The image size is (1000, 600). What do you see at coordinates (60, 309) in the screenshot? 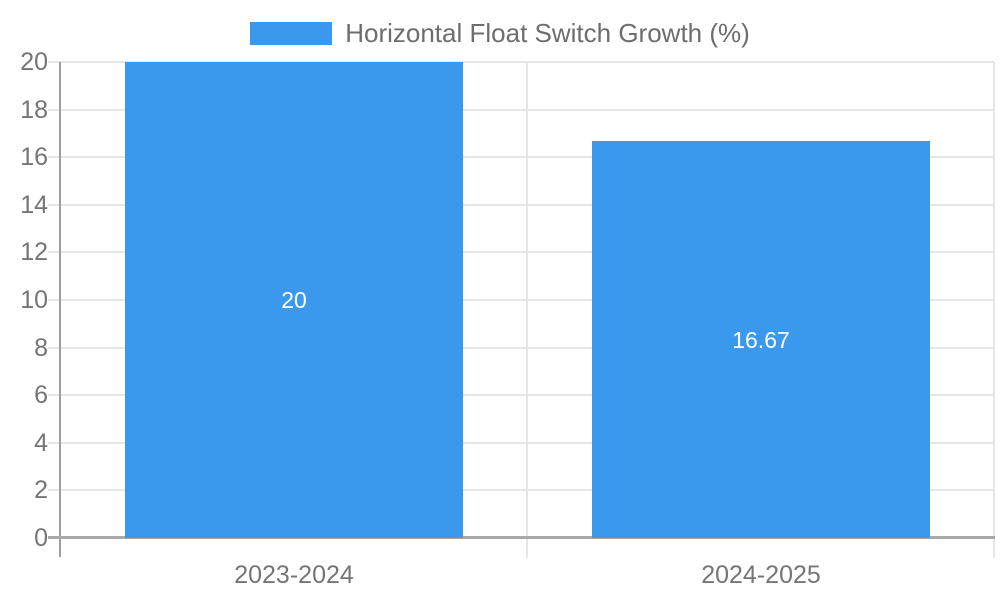
I see `y-axis-line` at bounding box center [60, 309].